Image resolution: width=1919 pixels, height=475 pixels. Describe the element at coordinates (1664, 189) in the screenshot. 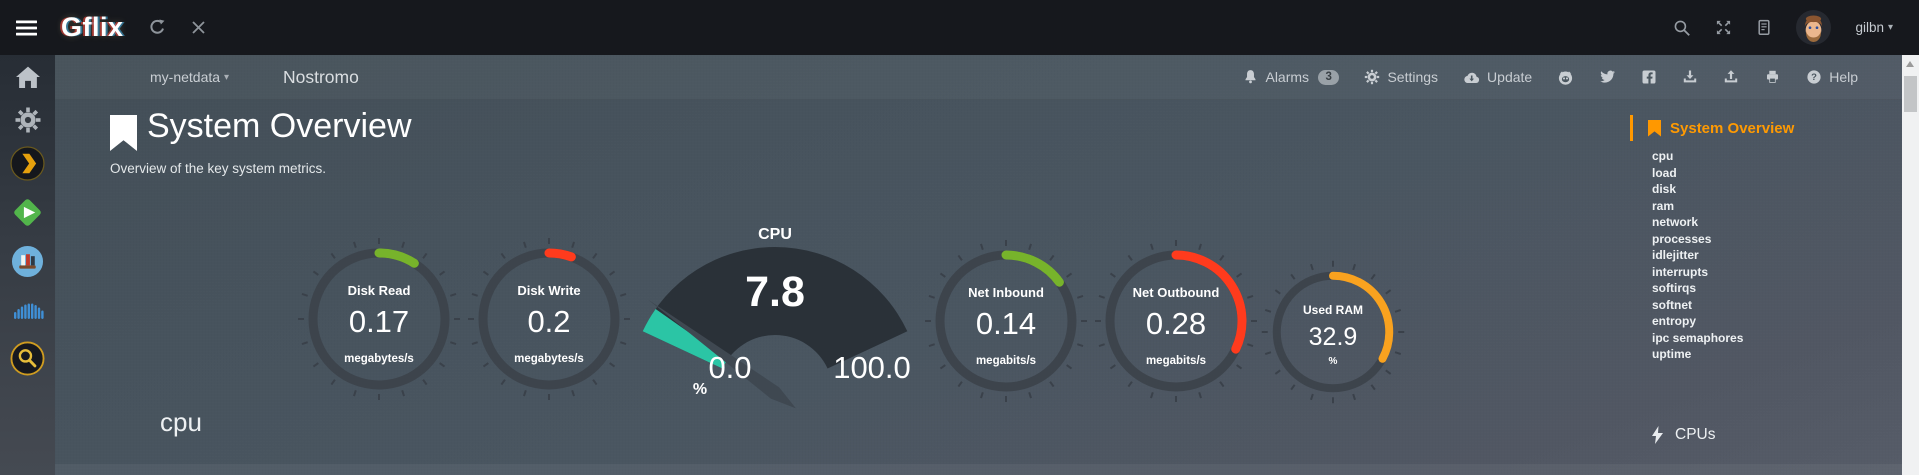

I see `toc-item-disk: disk` at that location.